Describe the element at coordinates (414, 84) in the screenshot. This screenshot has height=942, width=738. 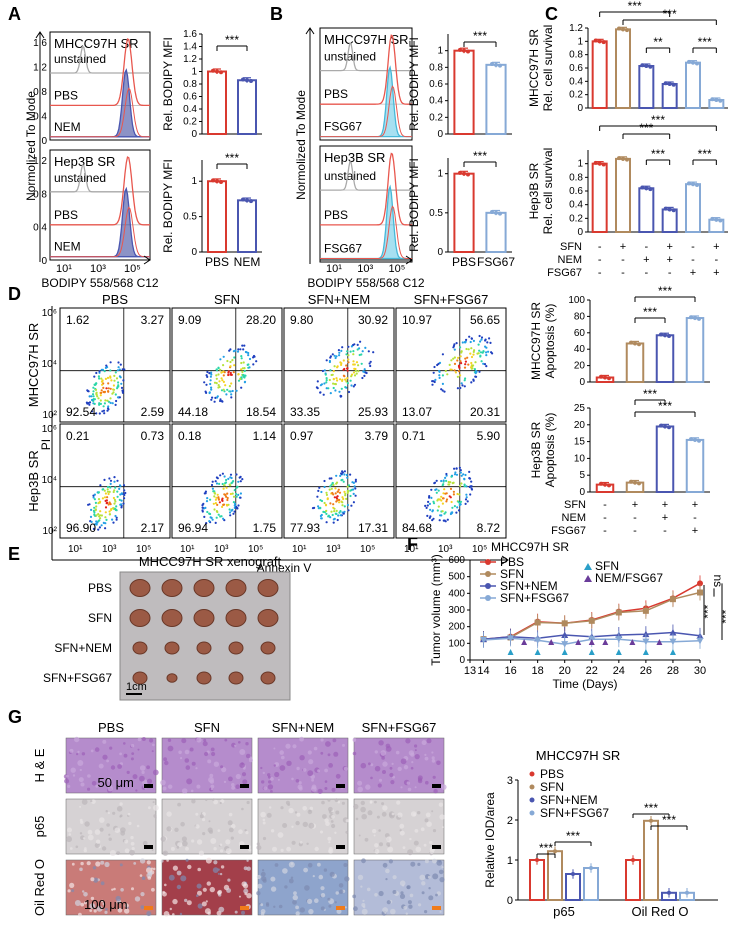
I see `y-axis-label: Rel. BODIPY MFI` at that location.